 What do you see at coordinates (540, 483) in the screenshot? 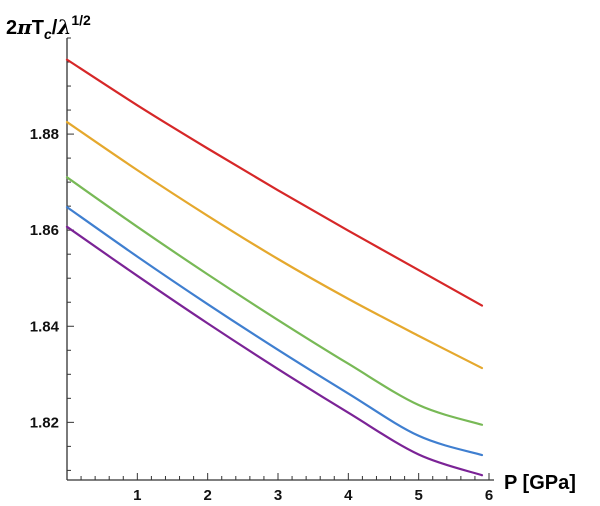
I see `x-axis-title: P [GPa]` at bounding box center [540, 483].